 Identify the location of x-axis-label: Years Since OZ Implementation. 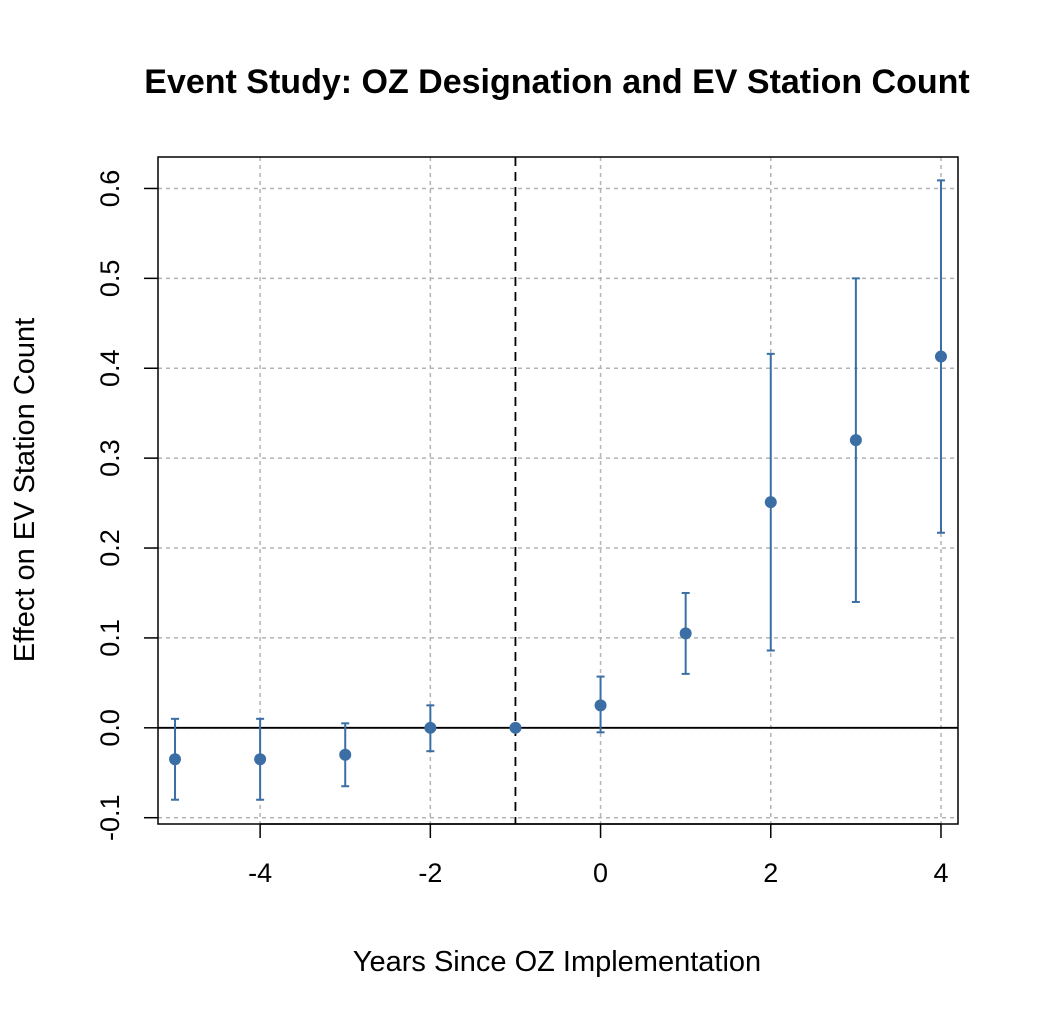
(557, 962).